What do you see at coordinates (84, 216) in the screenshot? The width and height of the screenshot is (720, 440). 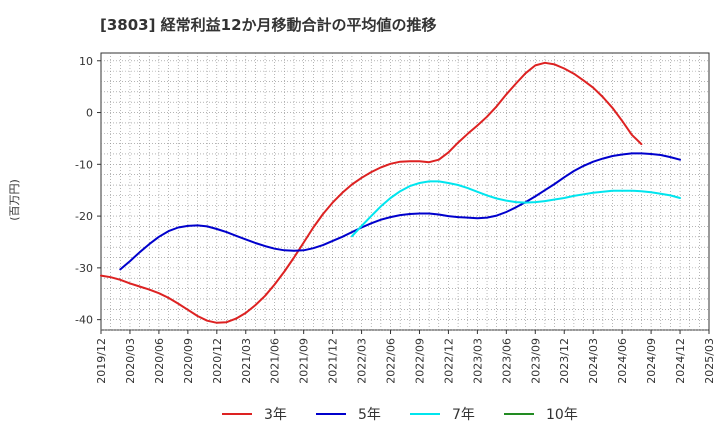 I see `y-tick-label: -20` at bounding box center [84, 216].